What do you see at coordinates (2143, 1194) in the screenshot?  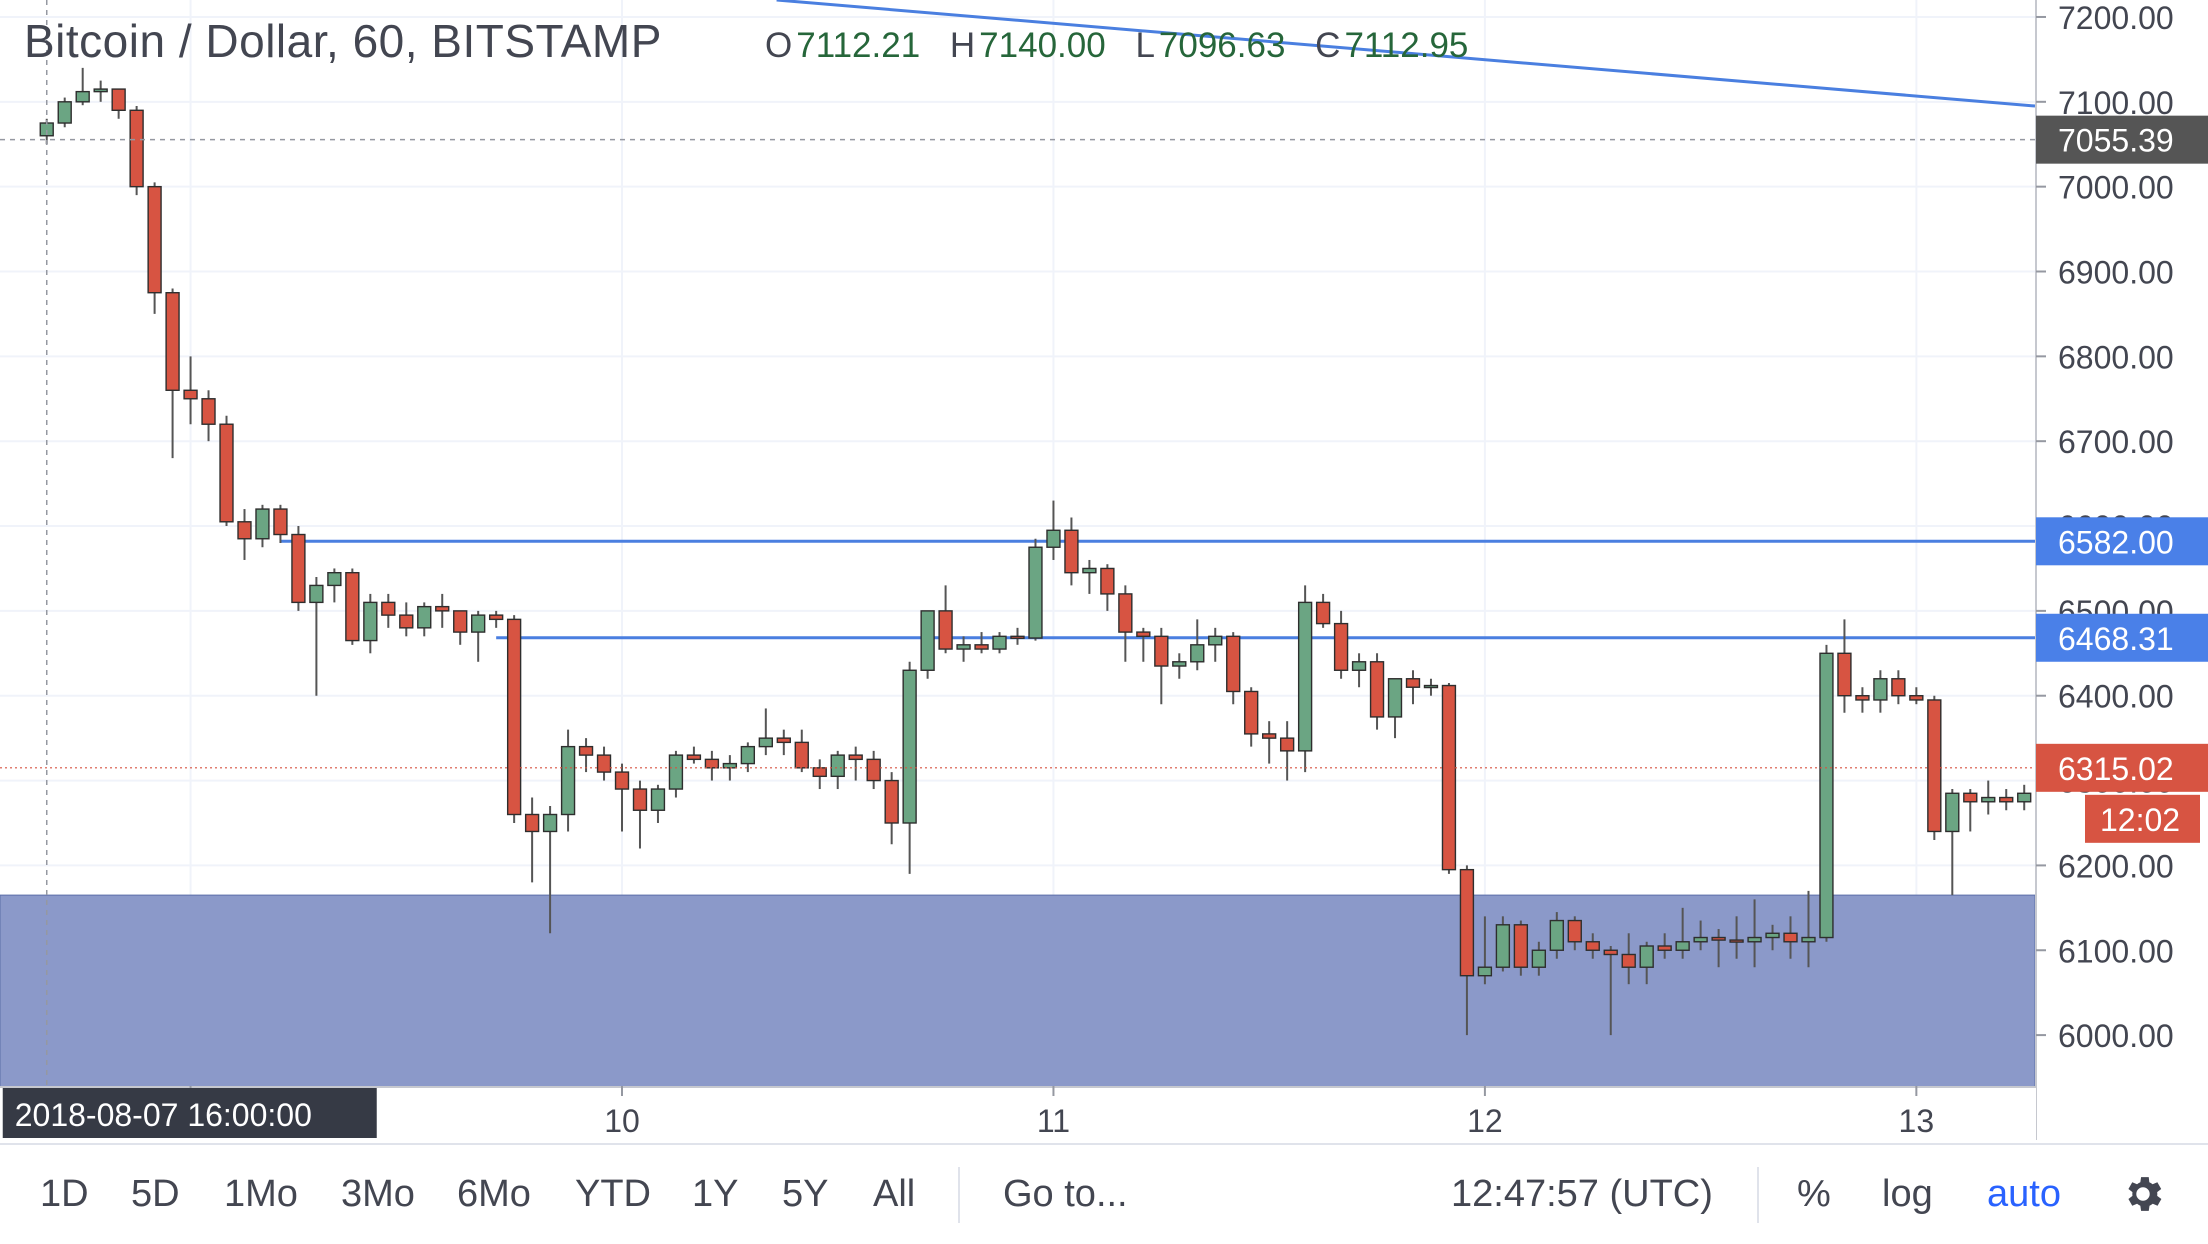 I see `gear-icon` at bounding box center [2143, 1194].